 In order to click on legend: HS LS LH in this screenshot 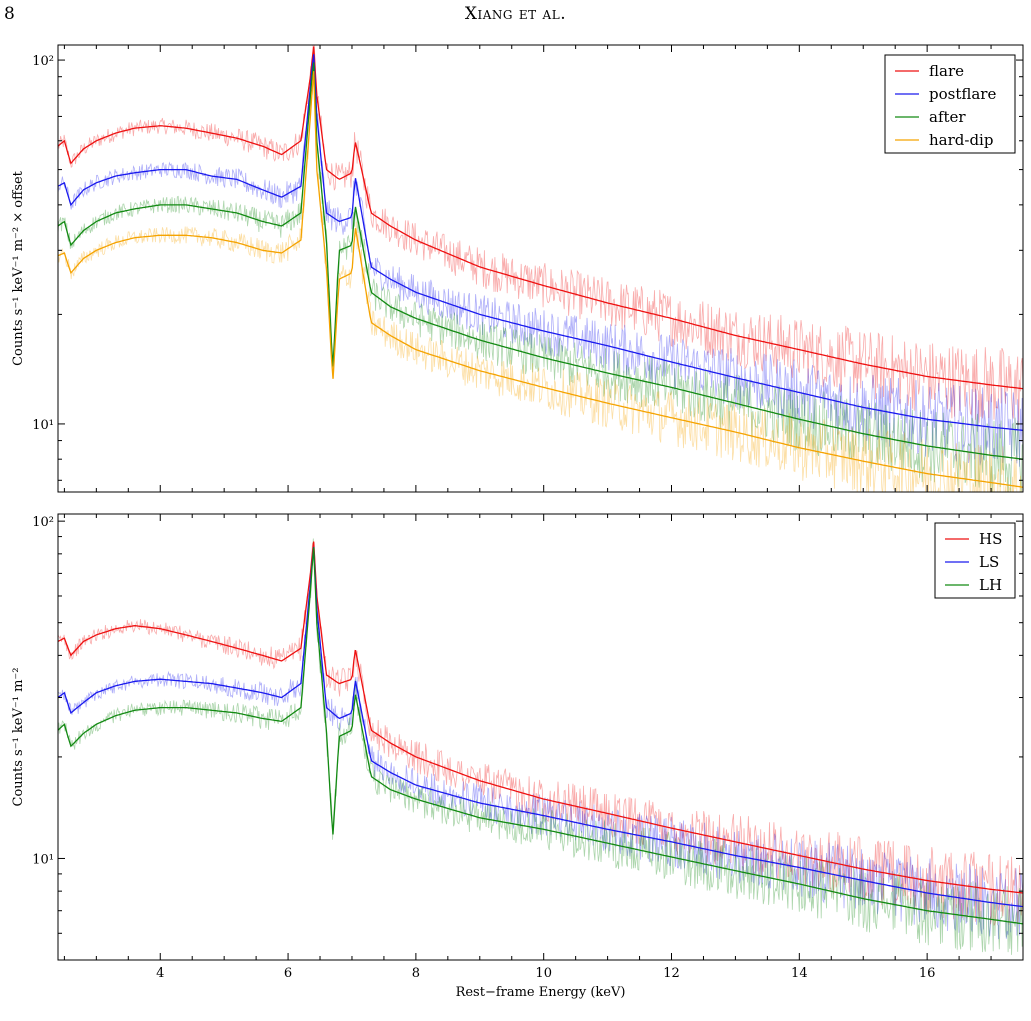, I will do `click(975, 560)`.